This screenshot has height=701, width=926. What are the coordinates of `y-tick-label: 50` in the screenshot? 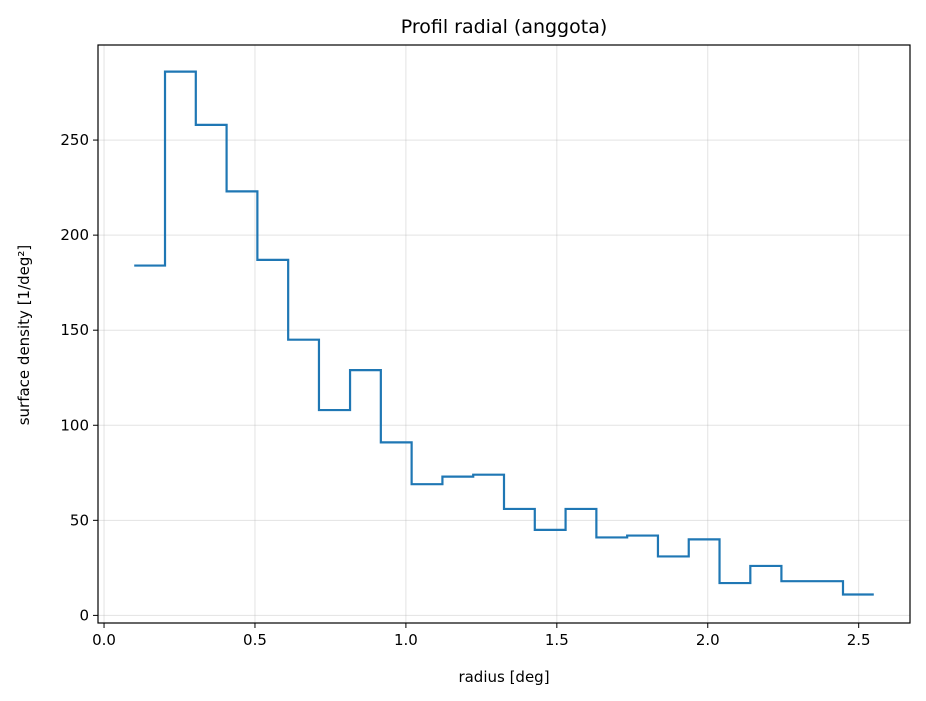 It's located at (79, 520).